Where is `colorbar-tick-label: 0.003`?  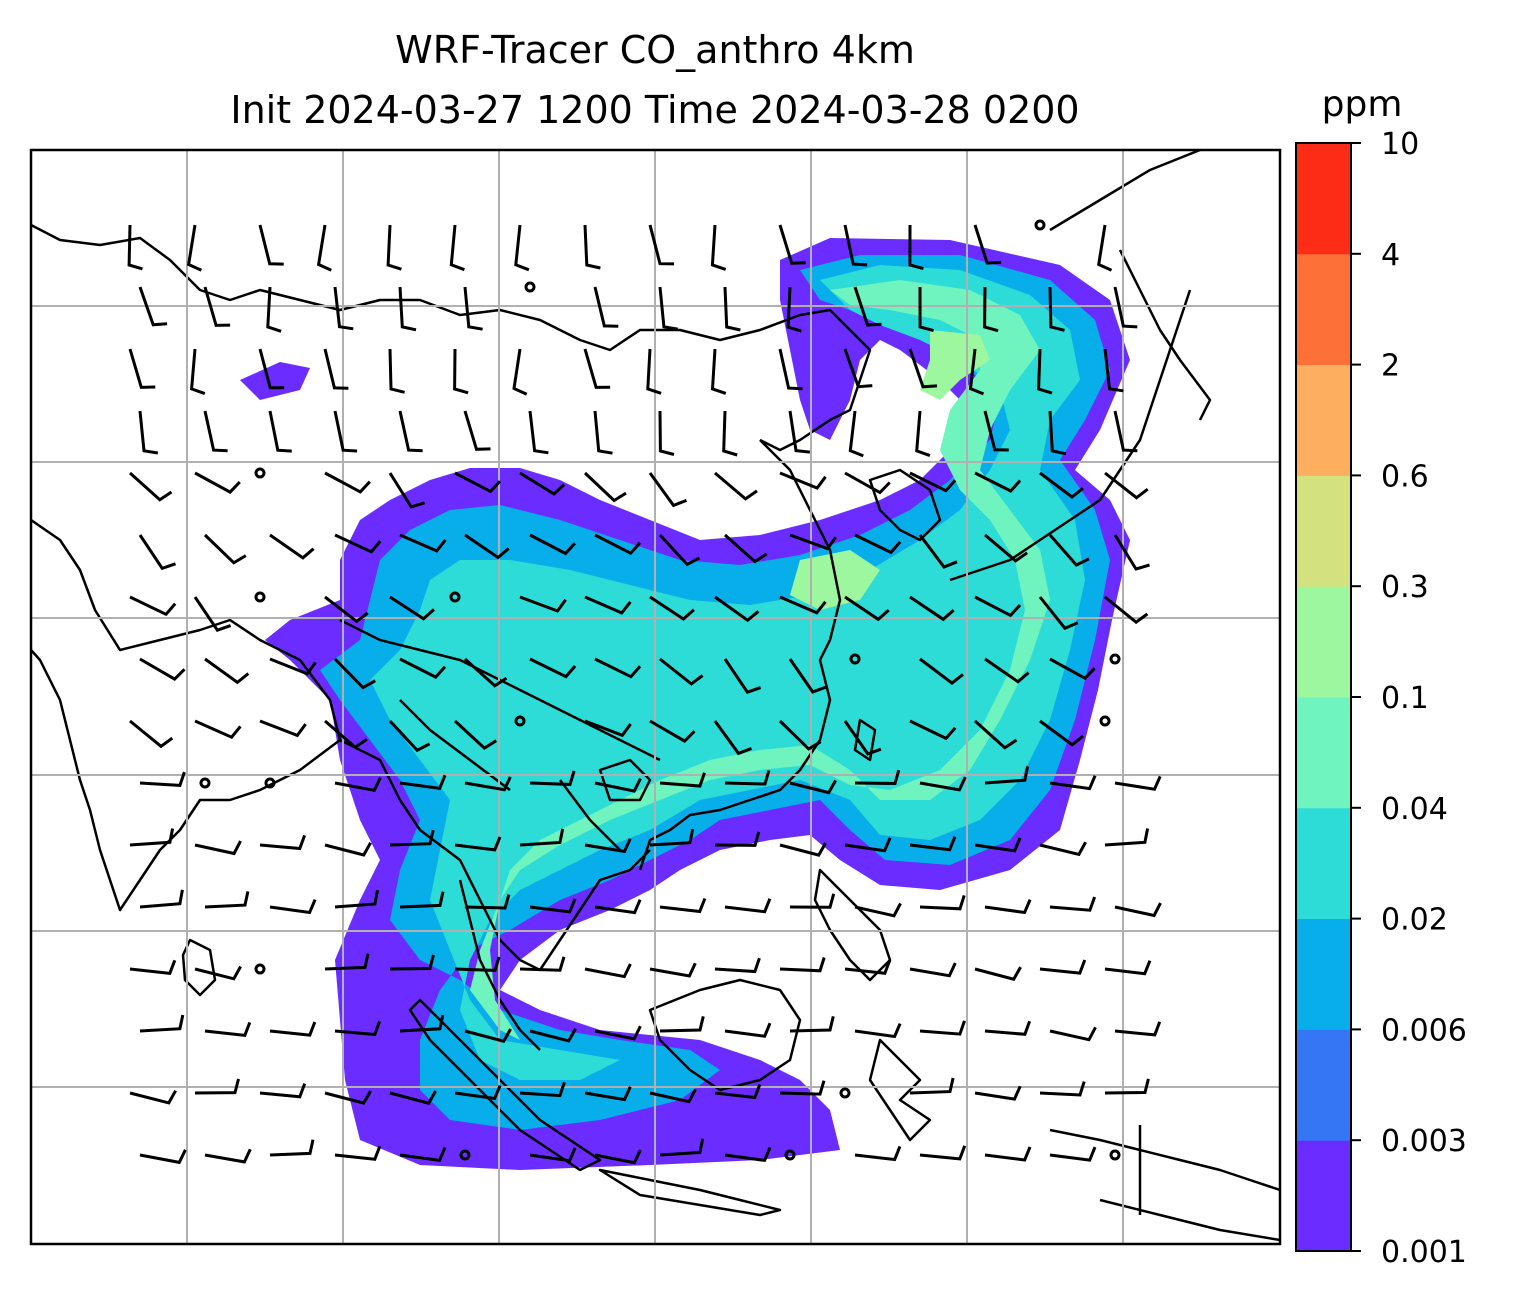 colorbar-tick-label: 0.003 is located at coordinates (1424, 1141).